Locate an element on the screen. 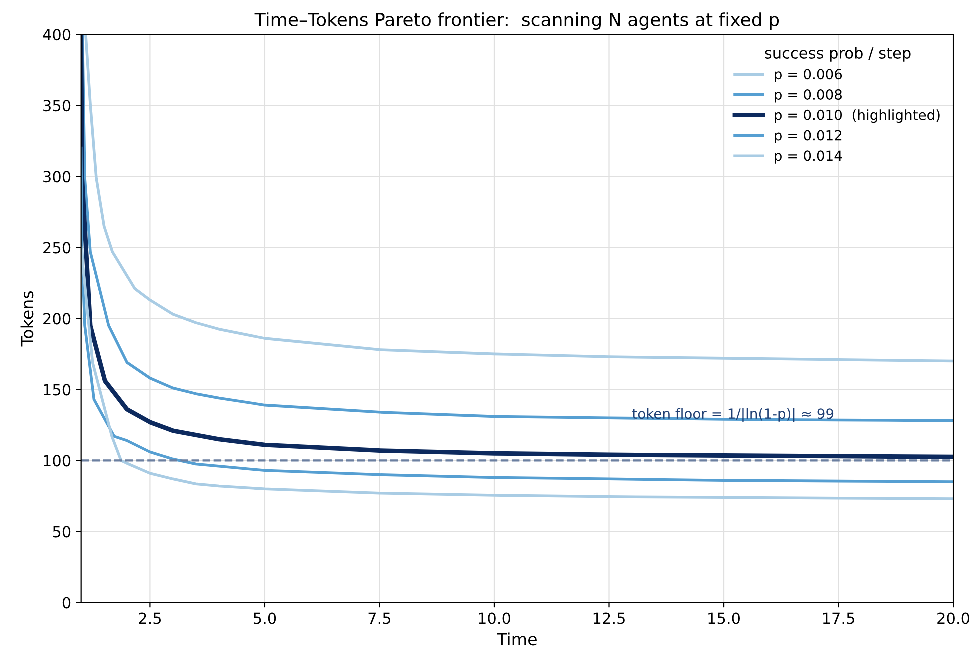 The height and width of the screenshot is (666, 980). y-tick-label: 400 is located at coordinates (57, 35).